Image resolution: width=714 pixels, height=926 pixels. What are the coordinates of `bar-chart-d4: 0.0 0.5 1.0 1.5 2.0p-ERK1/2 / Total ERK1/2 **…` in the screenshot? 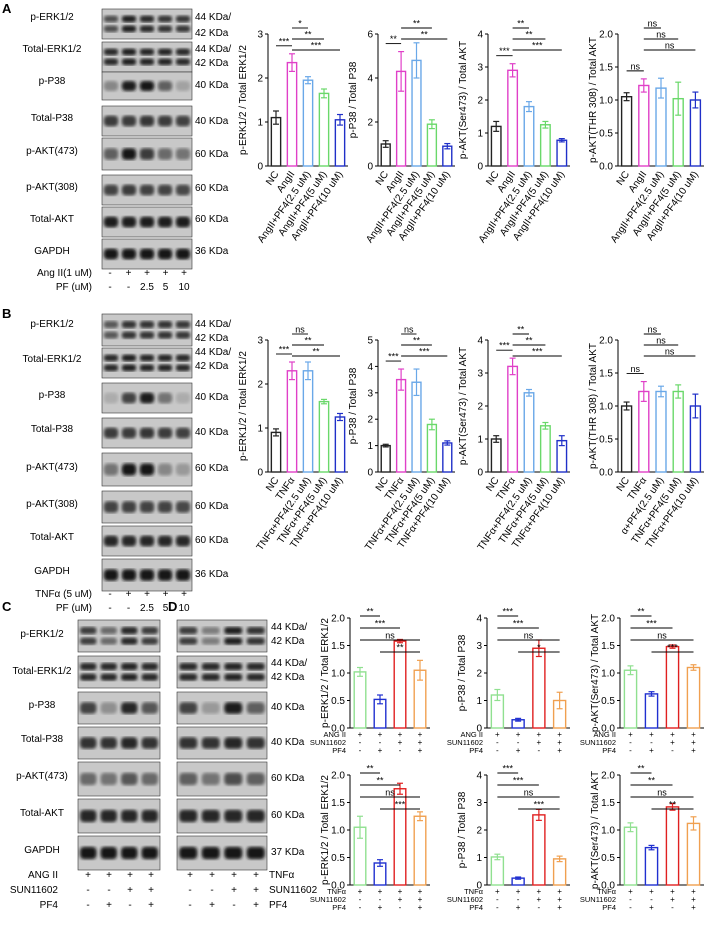 It's located at (370, 838).